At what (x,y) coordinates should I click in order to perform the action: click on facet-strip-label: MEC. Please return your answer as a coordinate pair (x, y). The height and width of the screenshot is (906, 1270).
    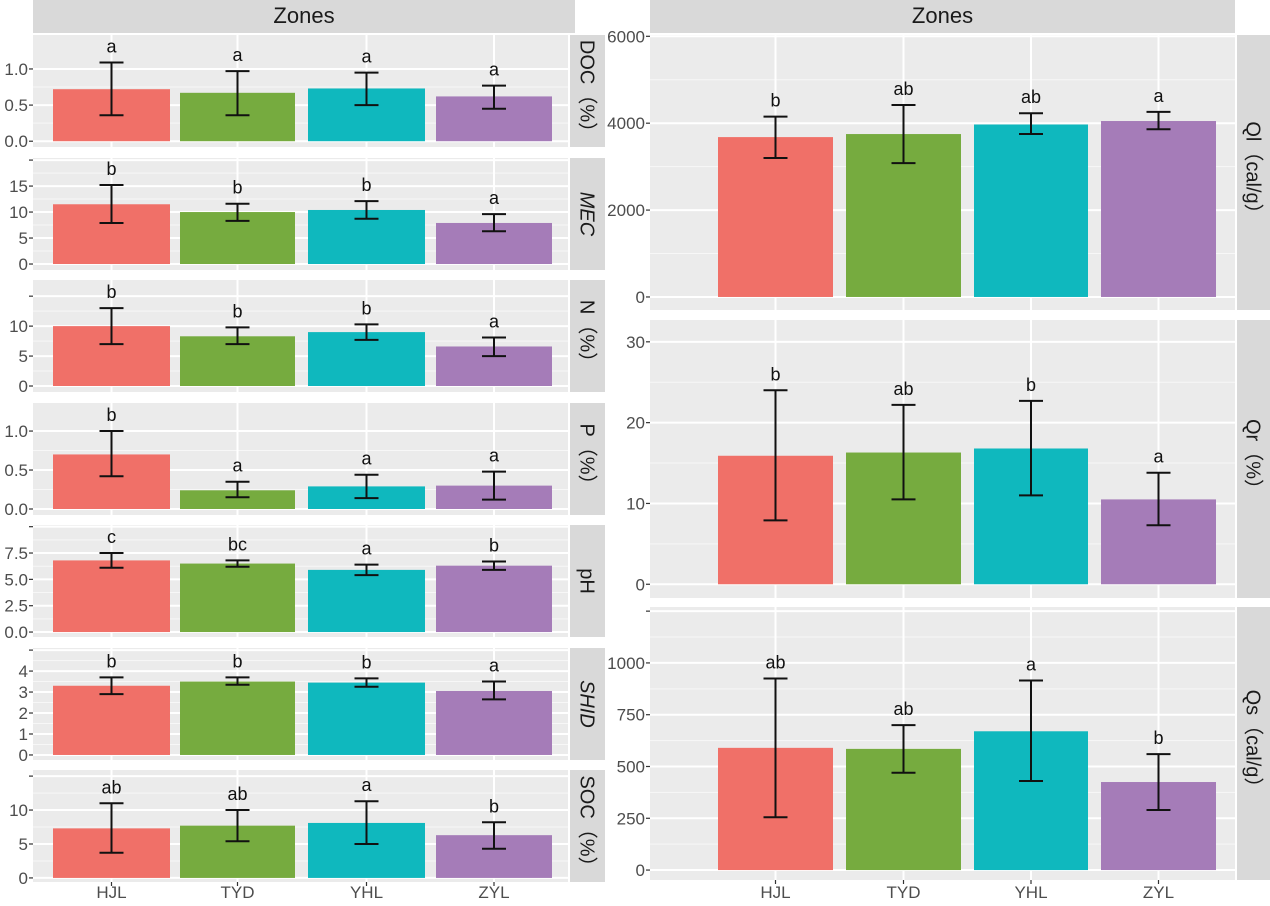
    Looking at the image, I should click on (587, 214).